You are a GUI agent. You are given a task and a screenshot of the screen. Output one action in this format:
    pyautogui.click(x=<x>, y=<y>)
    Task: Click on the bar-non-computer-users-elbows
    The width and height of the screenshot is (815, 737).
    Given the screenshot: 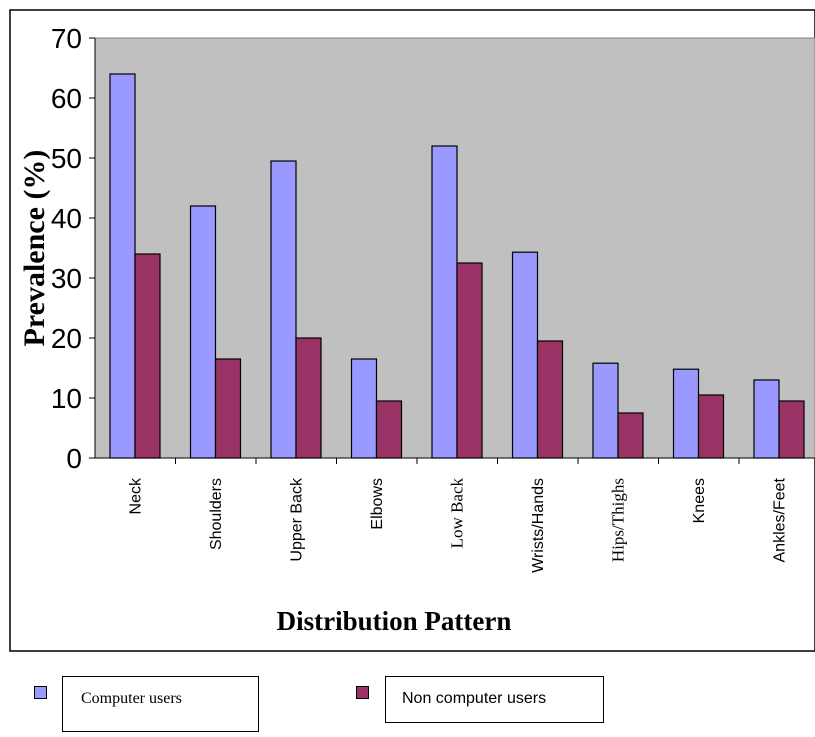 What is the action you would take?
    pyautogui.click(x=389, y=429)
    